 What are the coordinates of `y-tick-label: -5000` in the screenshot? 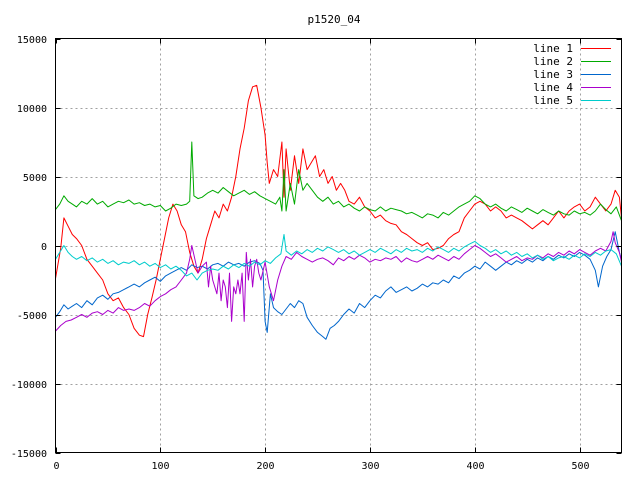 It's located at (32, 316).